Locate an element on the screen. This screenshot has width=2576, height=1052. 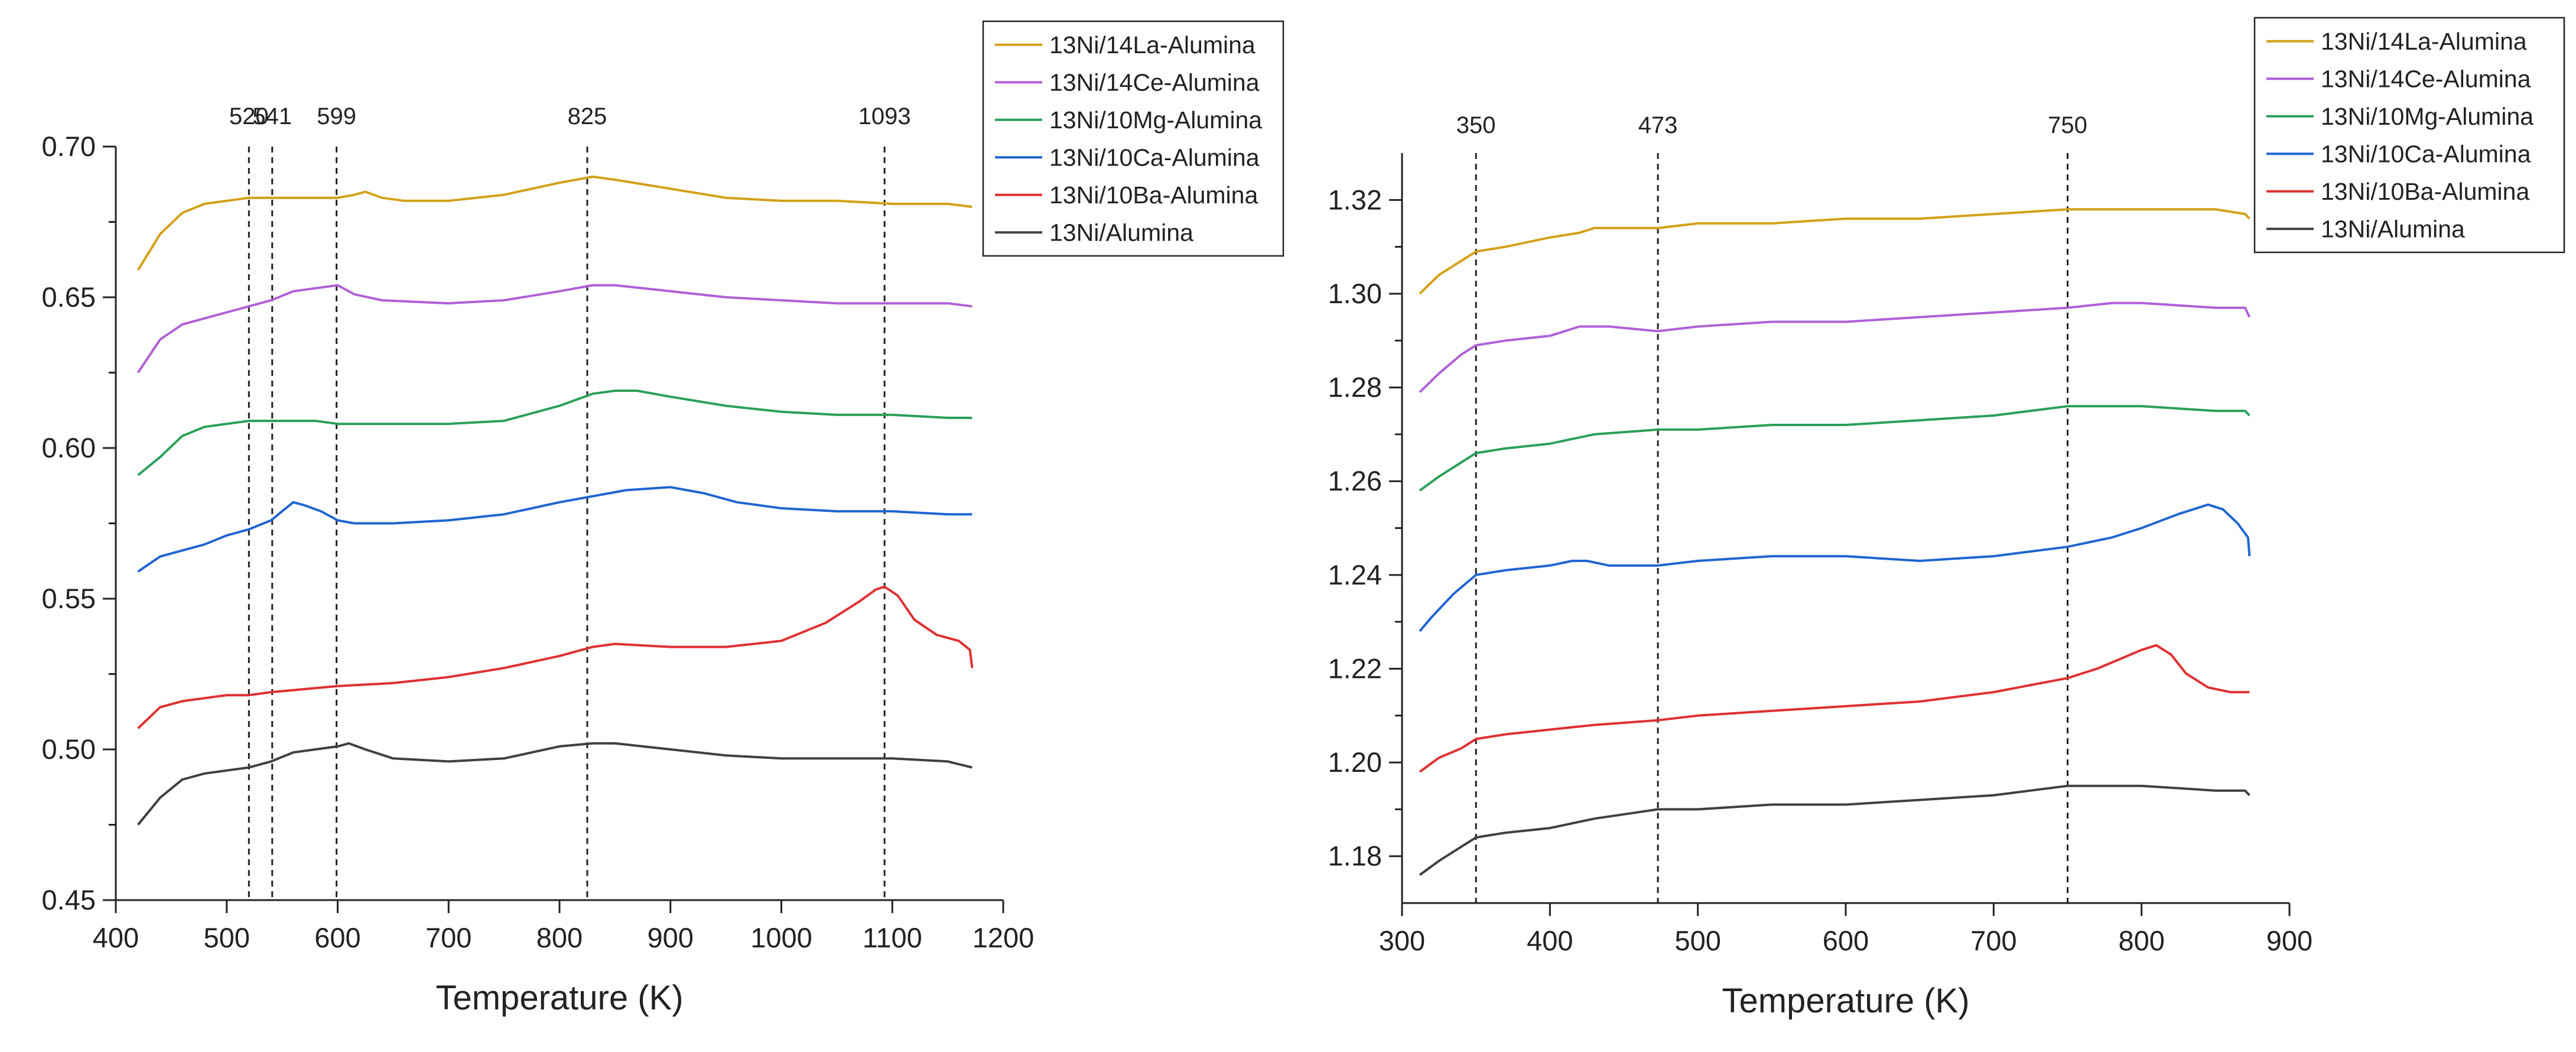
reference-line-label: 750 is located at coordinates (2067, 125).